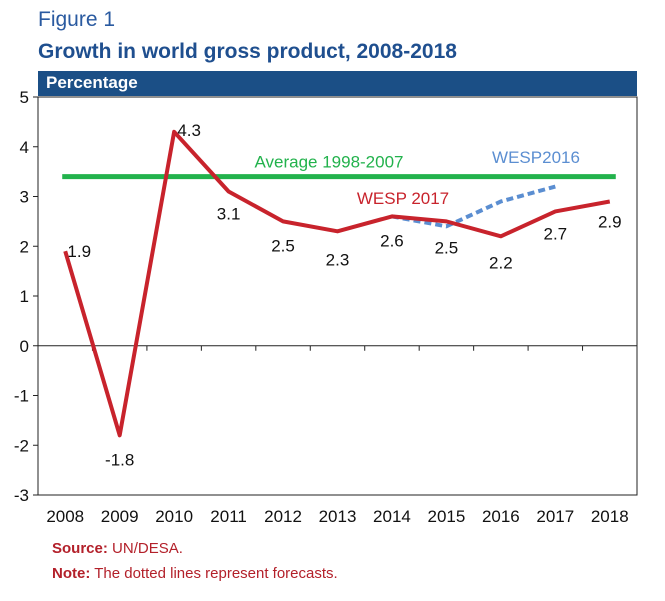 The image size is (665, 601). What do you see at coordinates (24, 296) in the screenshot?
I see `y-tick-label: 1` at bounding box center [24, 296].